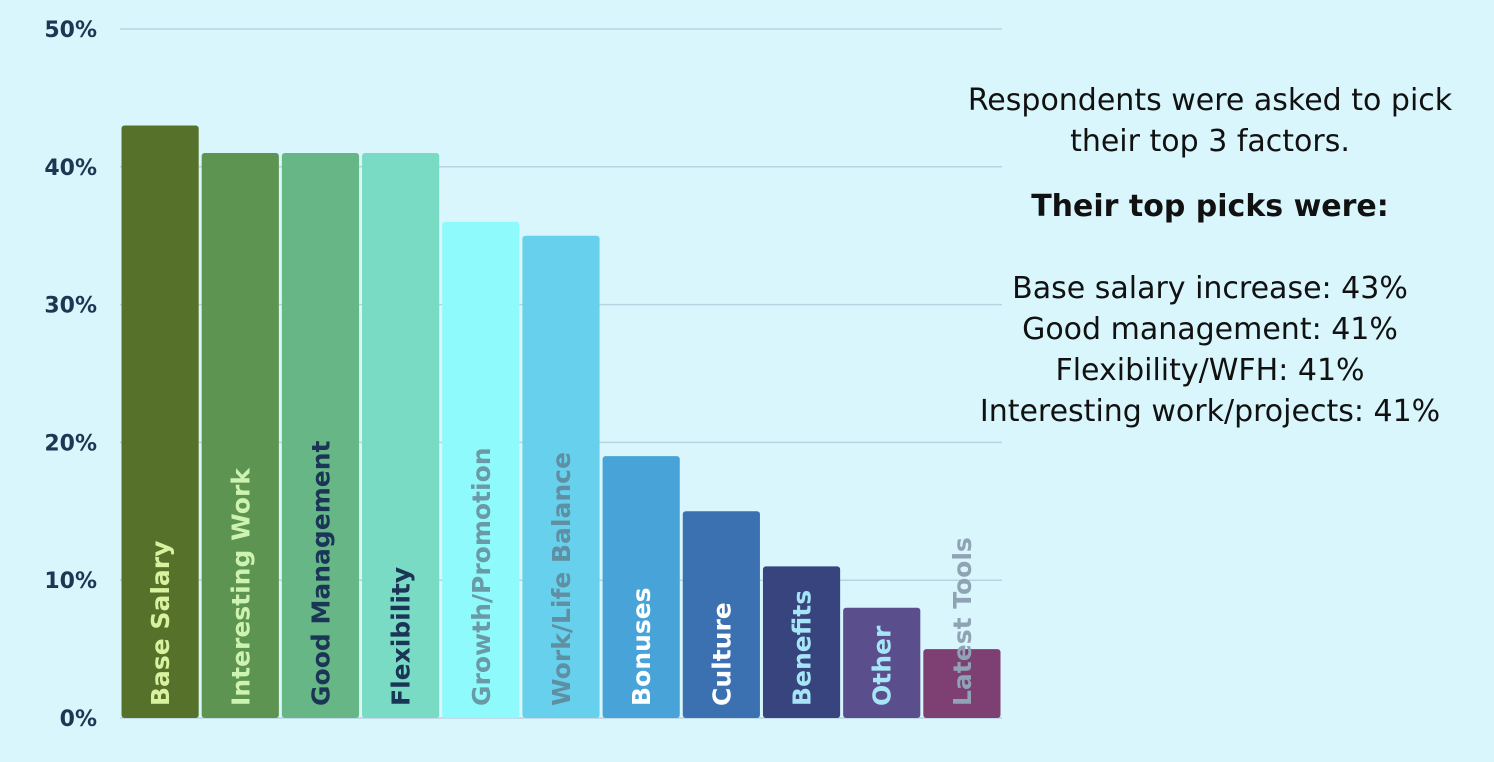 This screenshot has height=762, width=1494. Describe the element at coordinates (70, 306) in the screenshot. I see `y-tick-label: 30%` at that location.